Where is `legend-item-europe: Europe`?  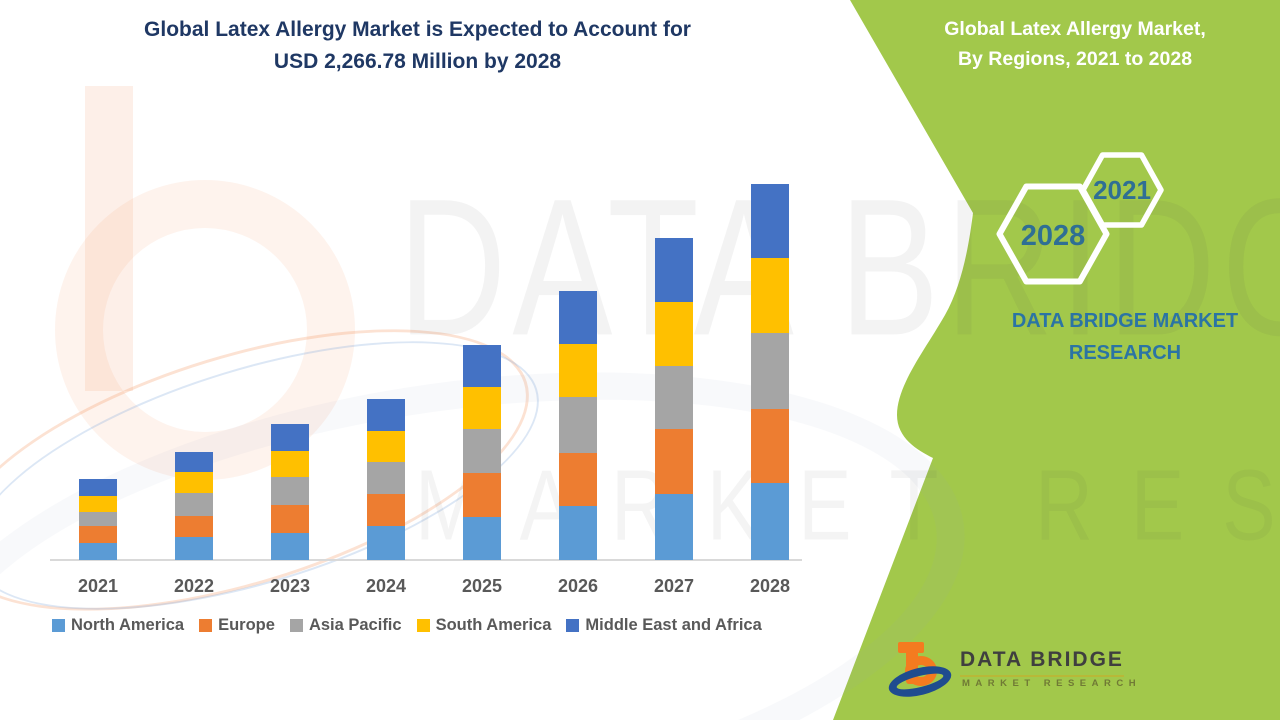 legend-item-europe: Europe is located at coordinates (237, 625).